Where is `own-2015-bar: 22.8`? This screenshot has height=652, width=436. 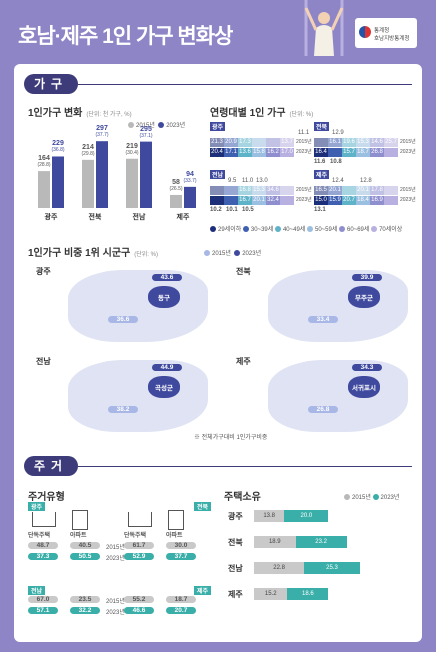
own-2015-bar: 22.8 is located at coordinates (279, 568).